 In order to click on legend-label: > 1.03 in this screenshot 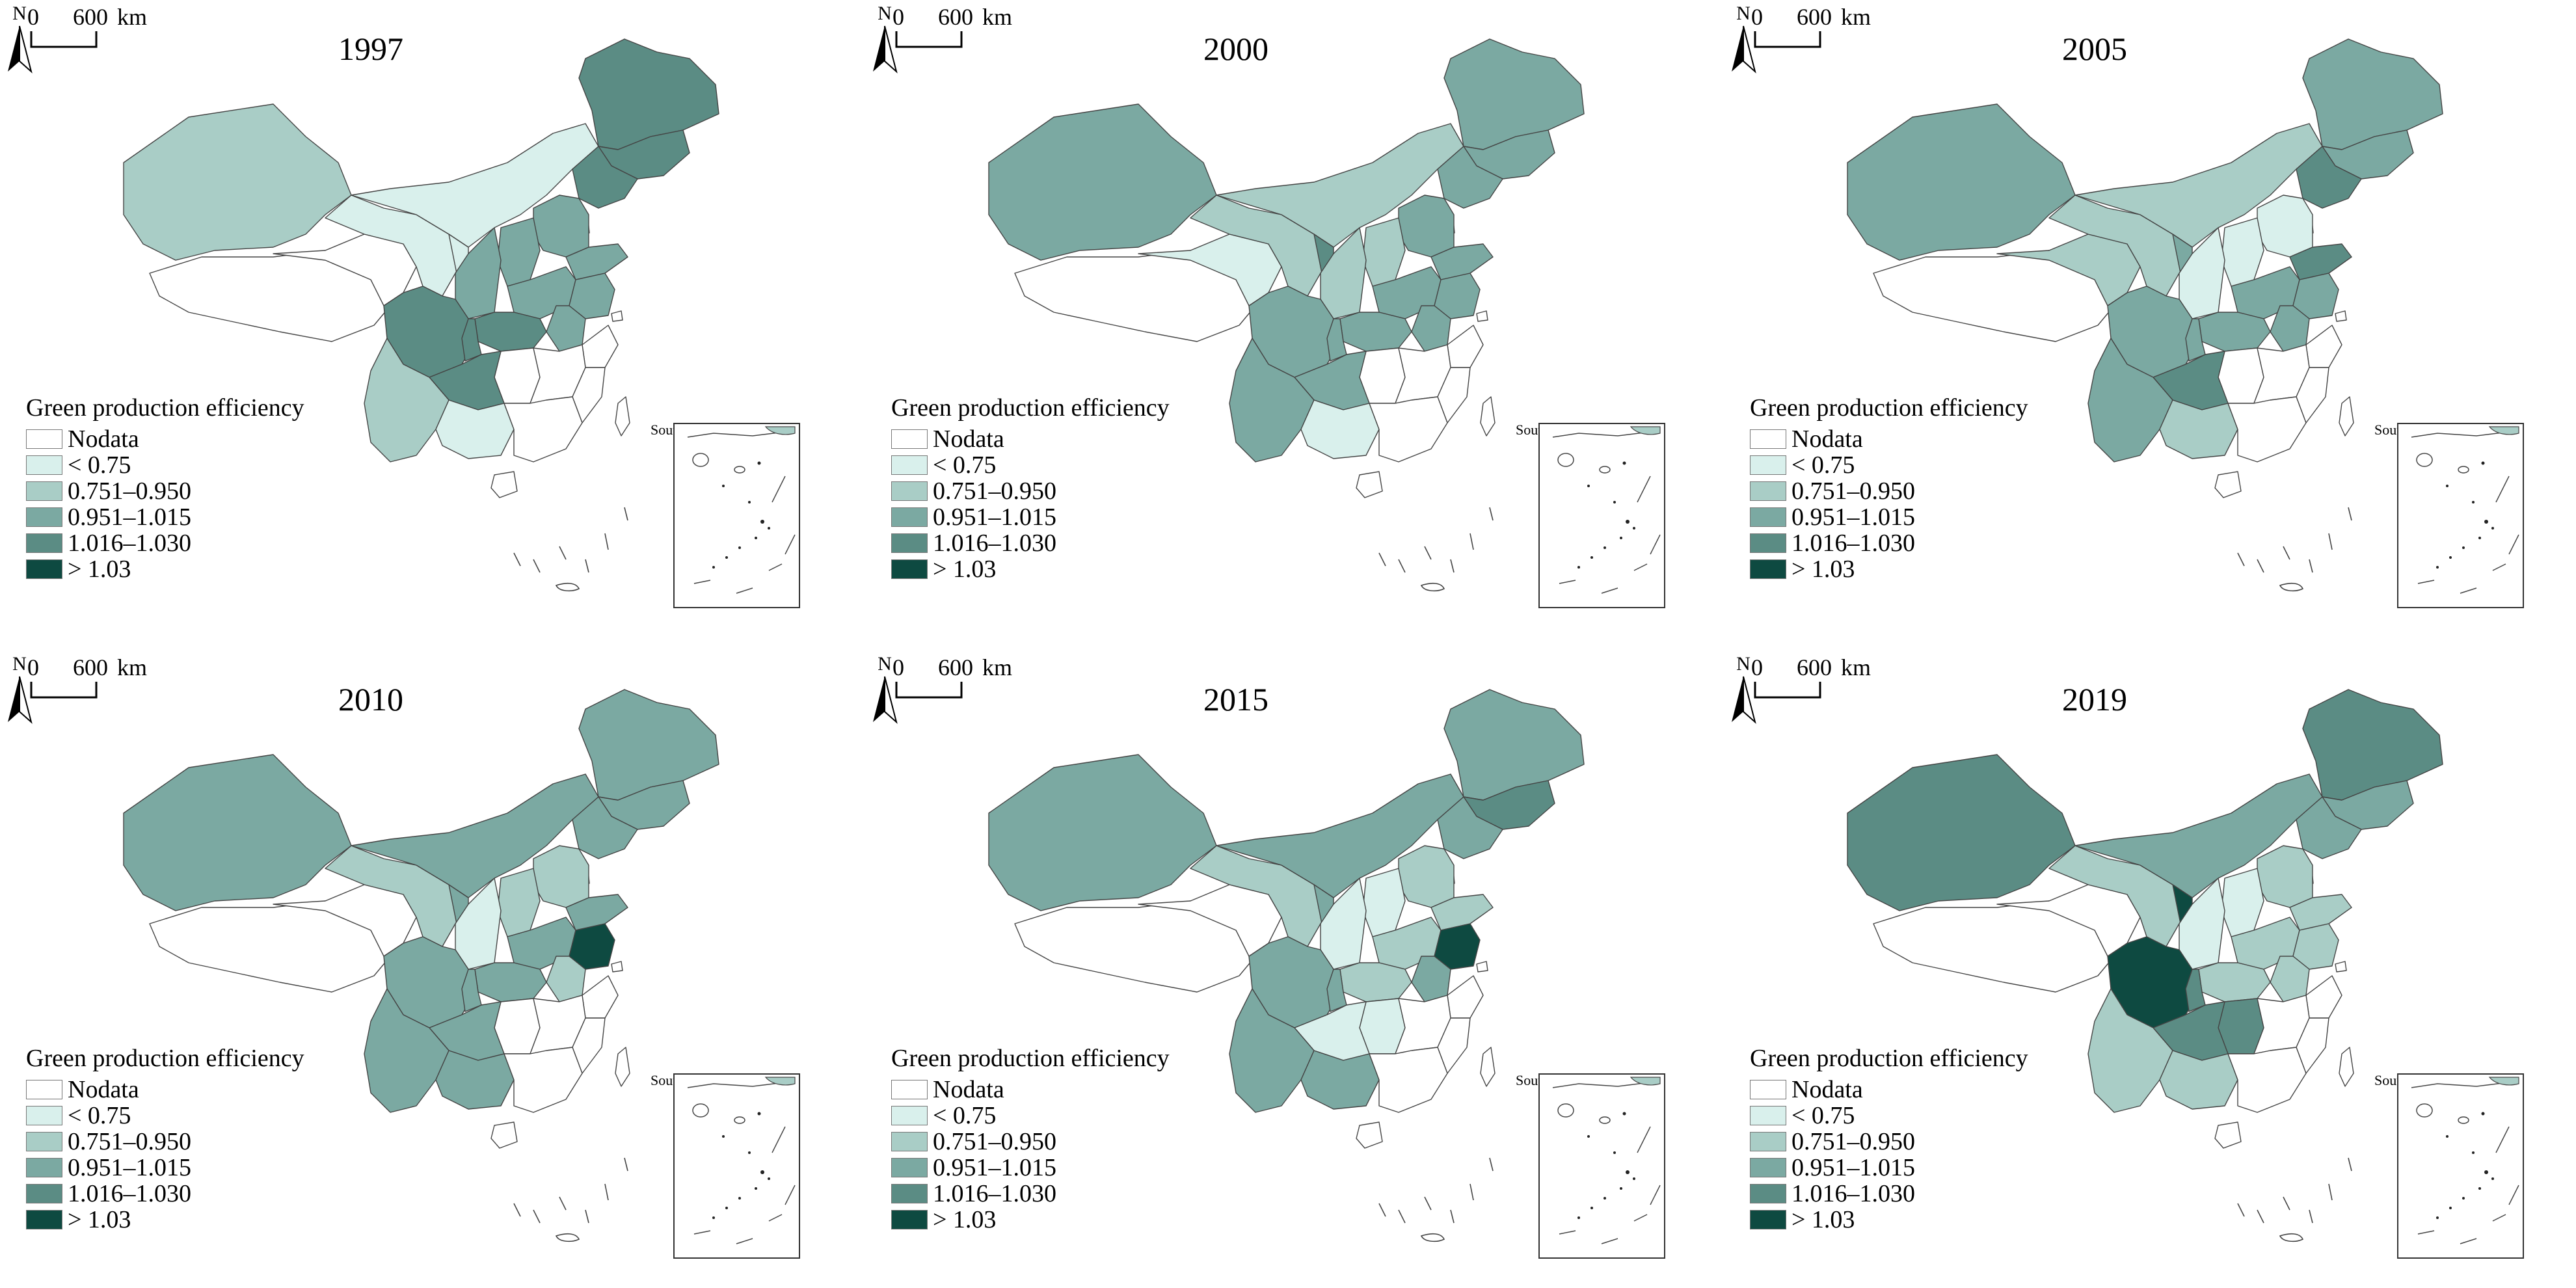, I will do `click(100, 1219)`.